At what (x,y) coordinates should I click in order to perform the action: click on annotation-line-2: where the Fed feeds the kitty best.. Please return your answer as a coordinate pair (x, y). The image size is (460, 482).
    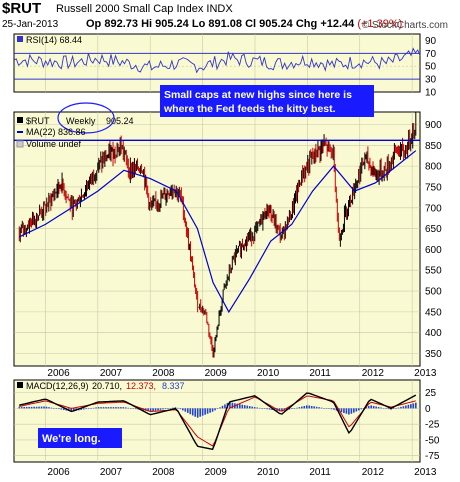
    Looking at the image, I should click on (249, 109).